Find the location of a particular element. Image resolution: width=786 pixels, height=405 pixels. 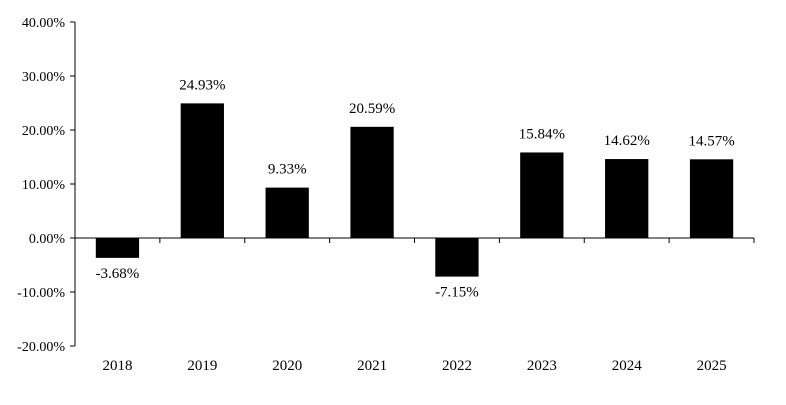

x-tick-label: 2024 is located at coordinates (627, 366).